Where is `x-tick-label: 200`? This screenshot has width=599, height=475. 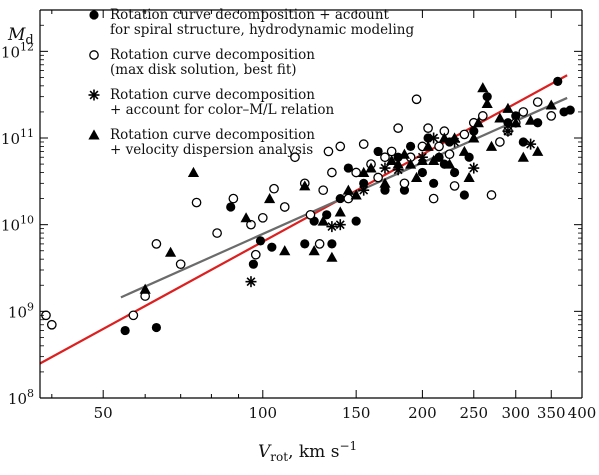 x-tick-label: 200 is located at coordinates (422, 413).